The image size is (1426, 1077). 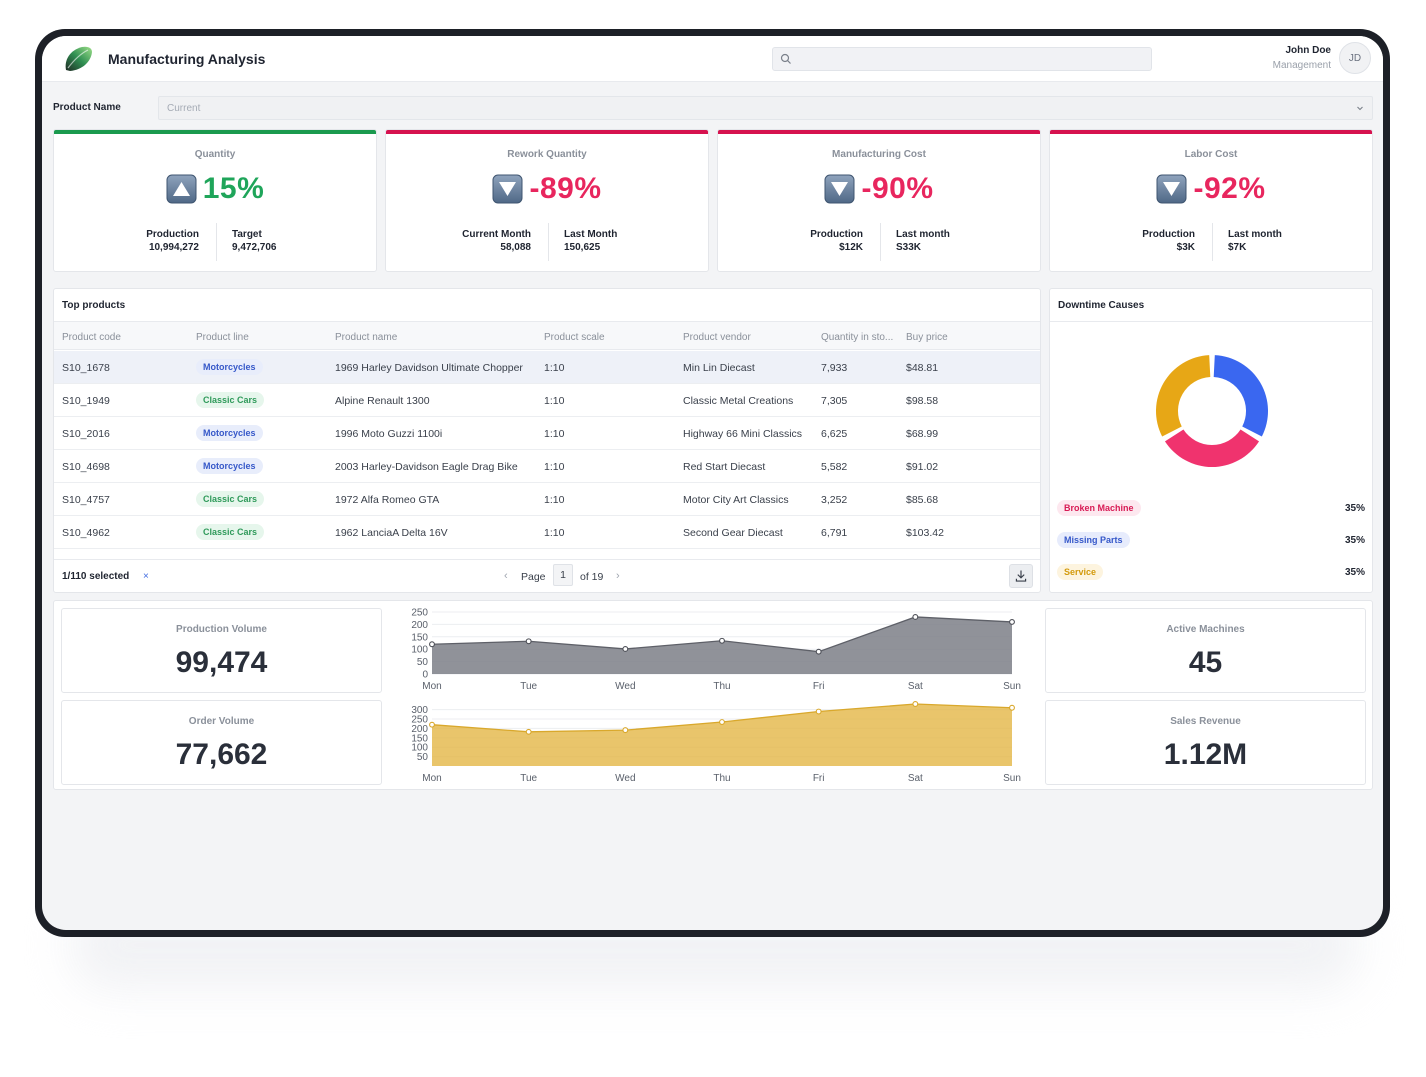 I want to click on column-header: Product name, so click(x=366, y=337).